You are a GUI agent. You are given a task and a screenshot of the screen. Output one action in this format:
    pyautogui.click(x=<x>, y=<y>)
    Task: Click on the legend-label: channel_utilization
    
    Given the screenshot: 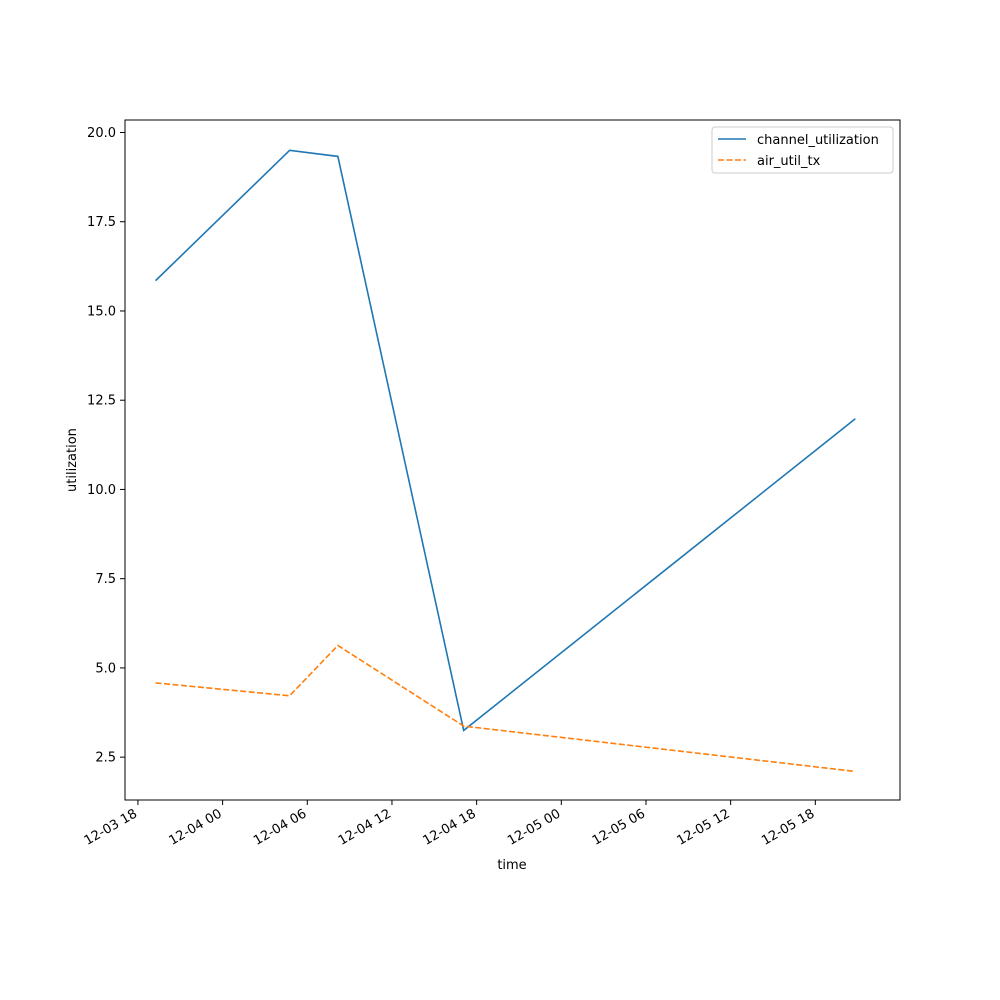 What is the action you would take?
    pyautogui.click(x=818, y=140)
    